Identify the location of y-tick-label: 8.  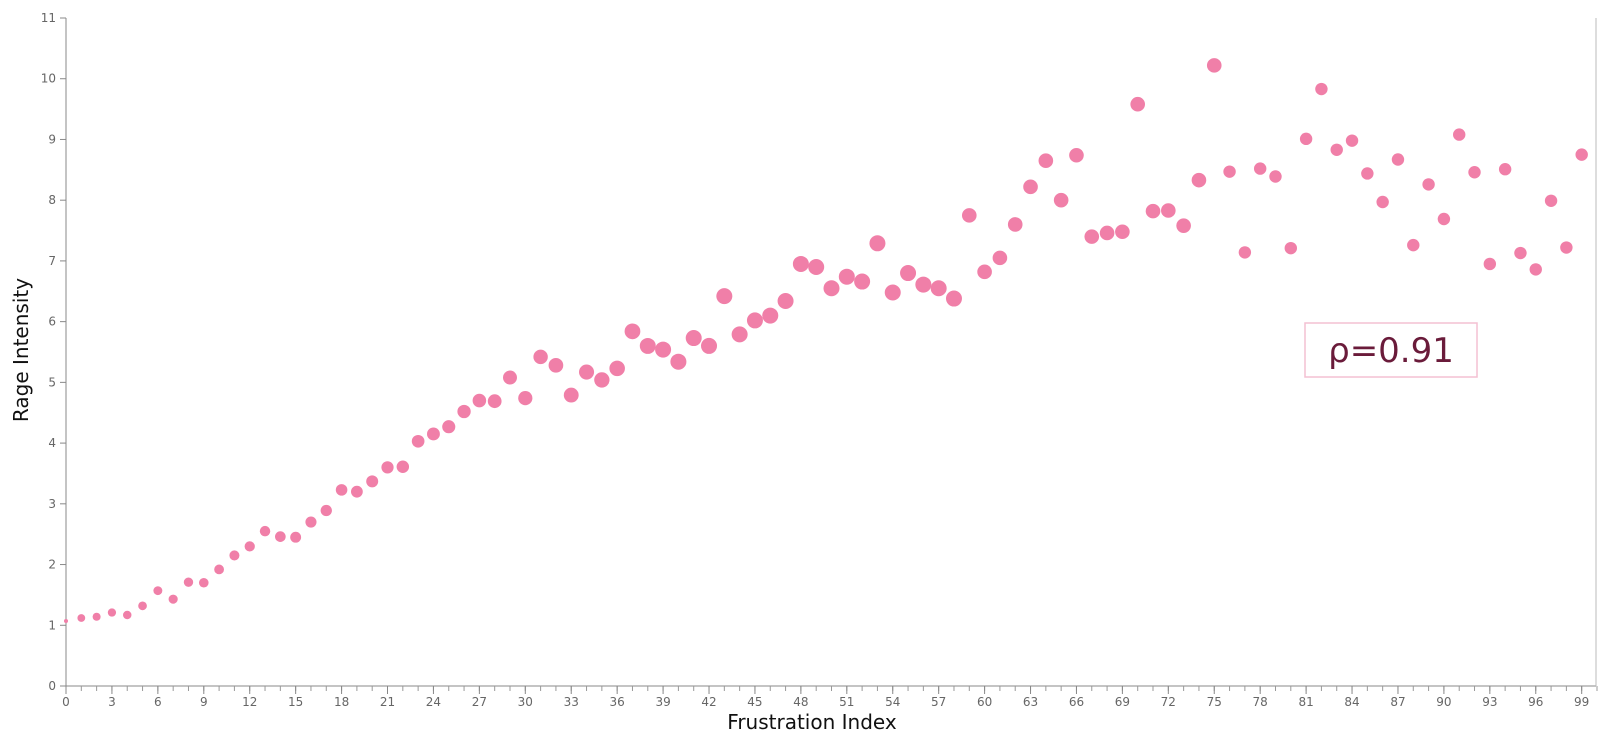
(52, 200).